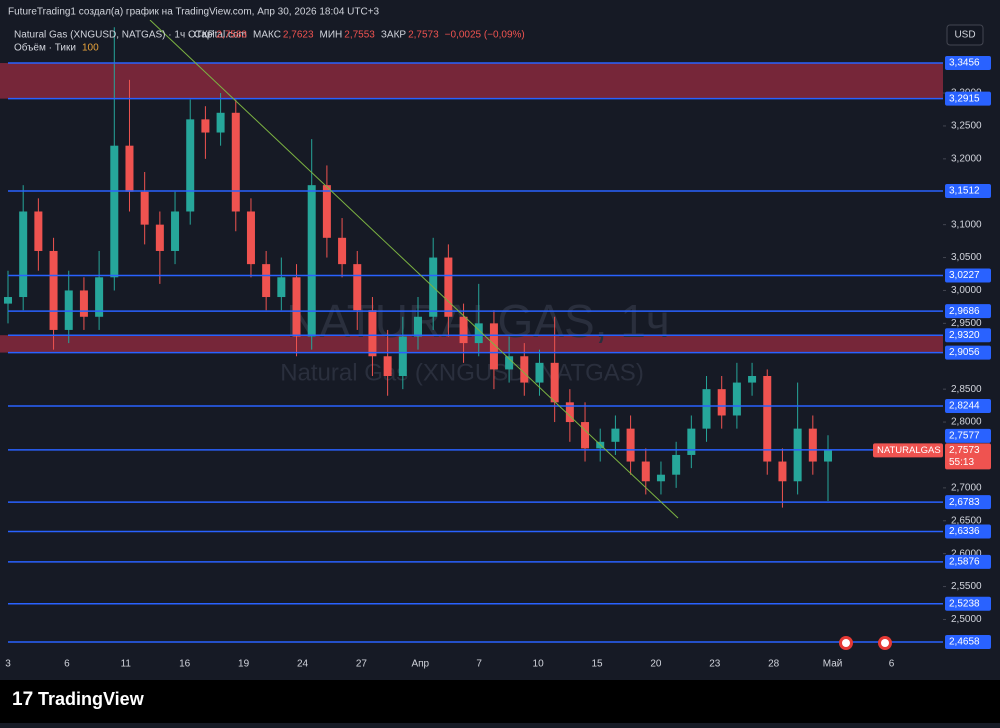  What do you see at coordinates (964, 335) in the screenshot?
I see `level-label: 2,9320` at bounding box center [964, 335].